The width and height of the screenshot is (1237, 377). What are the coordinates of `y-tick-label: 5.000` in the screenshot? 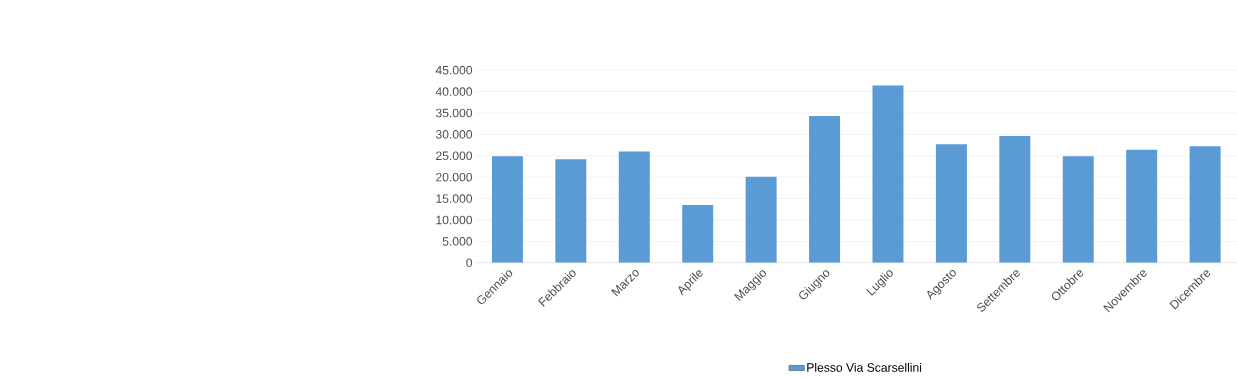 It's located at (457, 241).